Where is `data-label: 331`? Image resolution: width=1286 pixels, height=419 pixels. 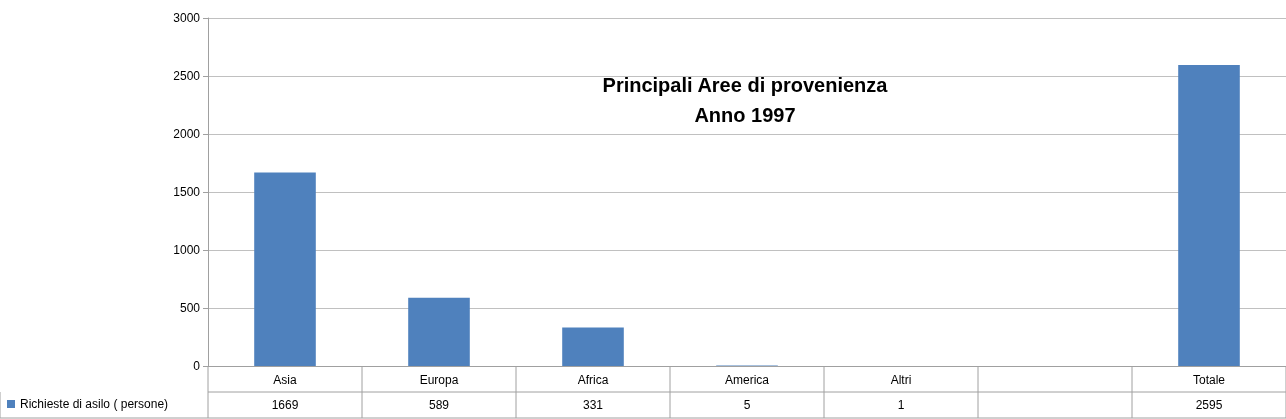
data-label: 331 is located at coordinates (593, 405).